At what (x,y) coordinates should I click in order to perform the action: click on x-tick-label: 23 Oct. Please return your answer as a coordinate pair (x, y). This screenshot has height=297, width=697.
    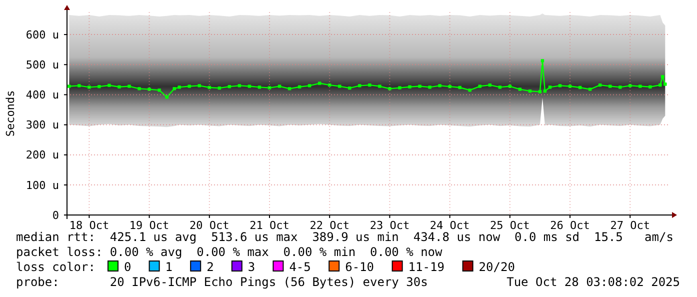
    Looking at the image, I should click on (390, 225).